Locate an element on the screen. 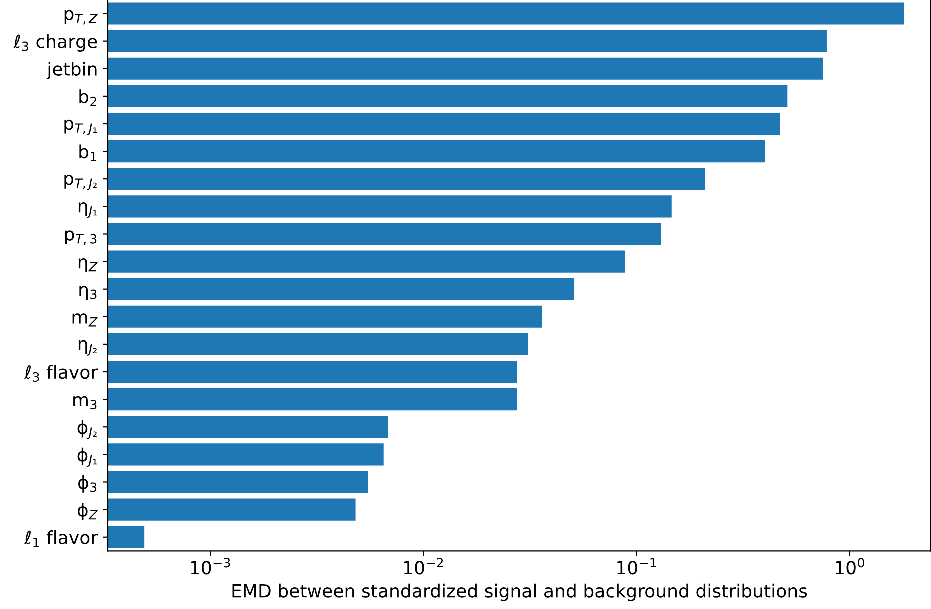 Image resolution: width=931 pixels, height=609 pixels. y-tick-label: p$_{T,Z}$ is located at coordinates (81, 17).